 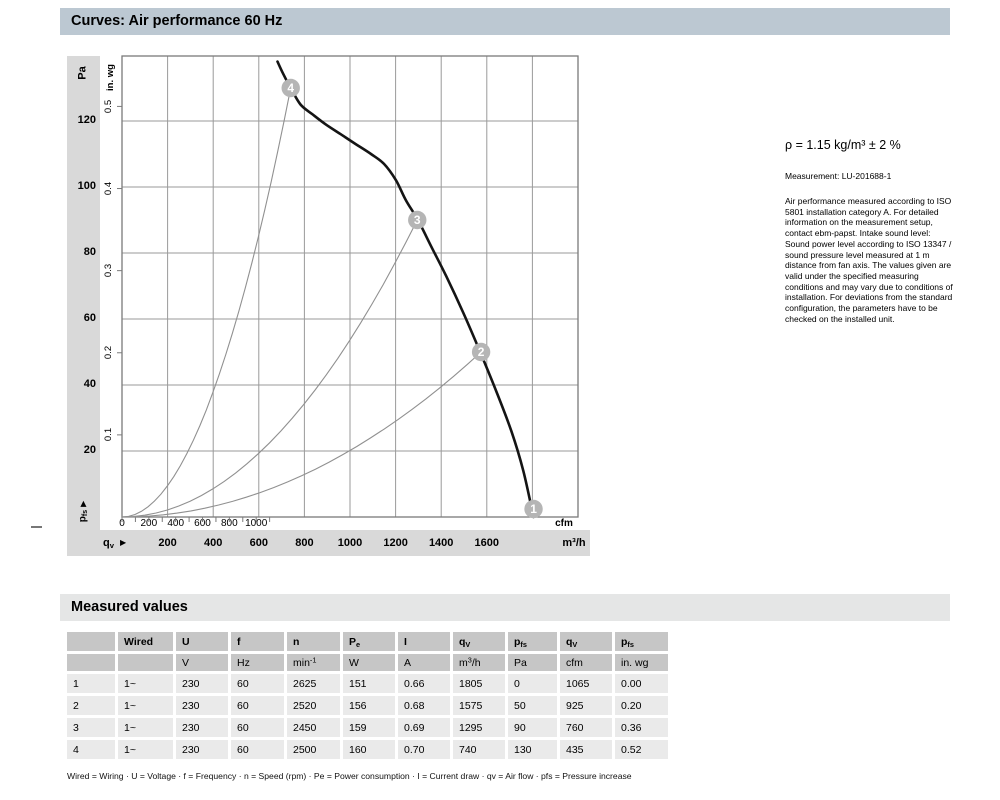 What do you see at coordinates (256, 523) in the screenshot?
I see `cfm-tick-label: 1000` at bounding box center [256, 523].